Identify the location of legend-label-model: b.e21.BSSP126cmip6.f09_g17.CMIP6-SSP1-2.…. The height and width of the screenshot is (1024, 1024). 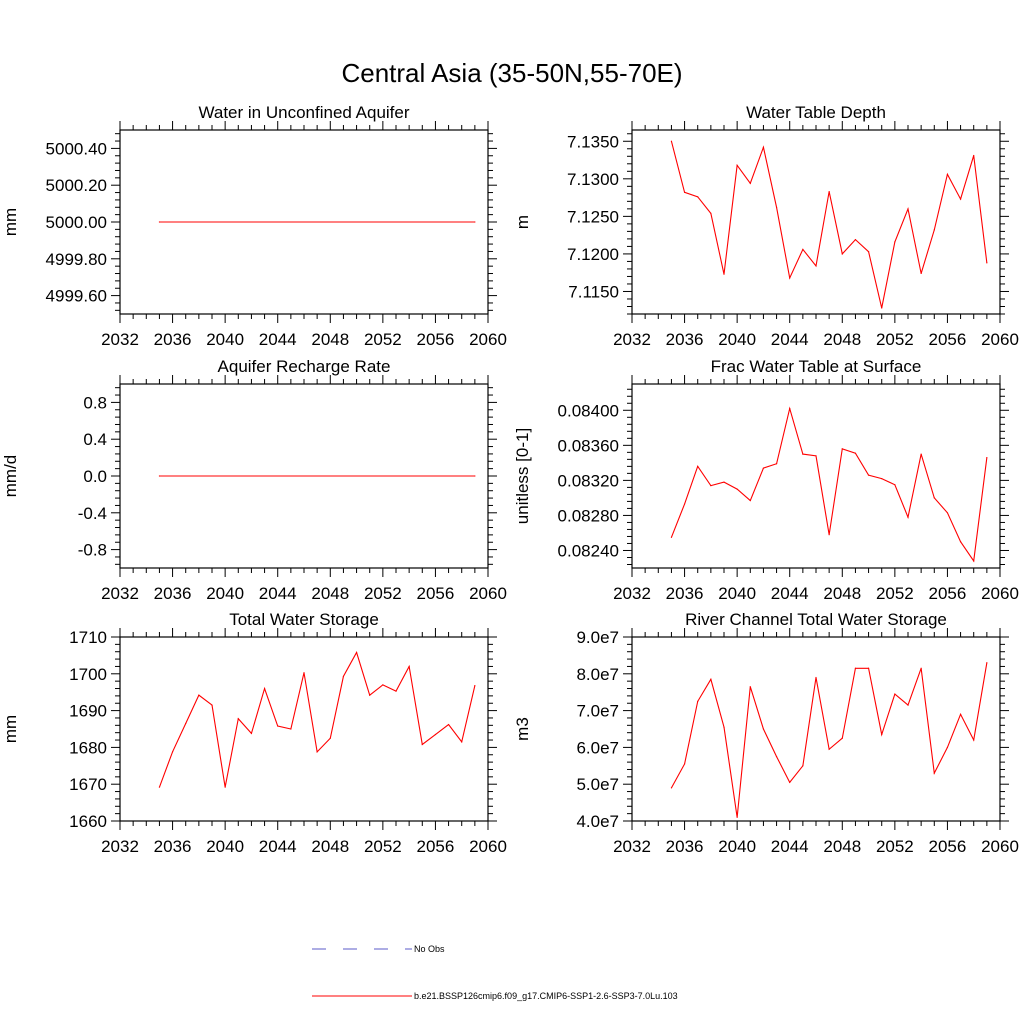
(546, 996).